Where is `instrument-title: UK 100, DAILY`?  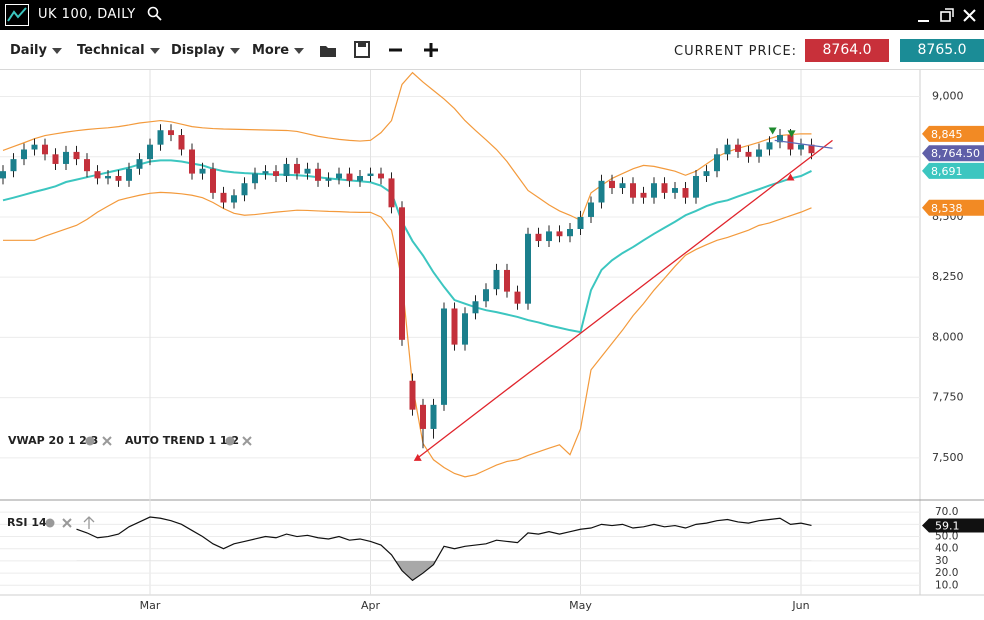 instrument-title: UK 100, DAILY is located at coordinates (87, 14).